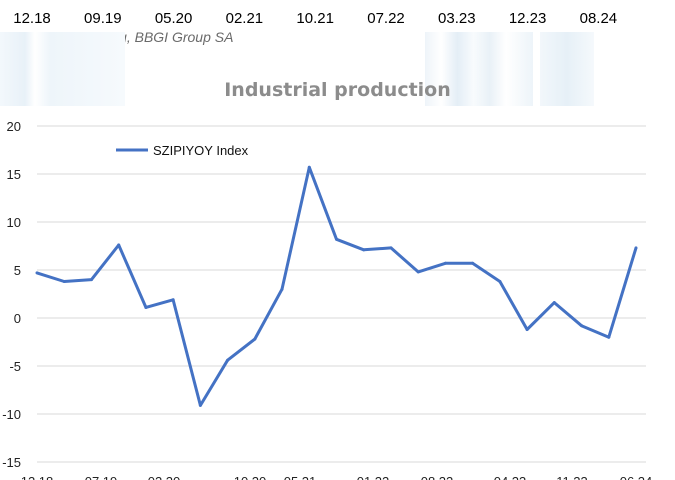 The image size is (675, 480). What do you see at coordinates (173, 18) in the screenshot?
I see `top-axis-tick-label: 05.20` at bounding box center [173, 18].